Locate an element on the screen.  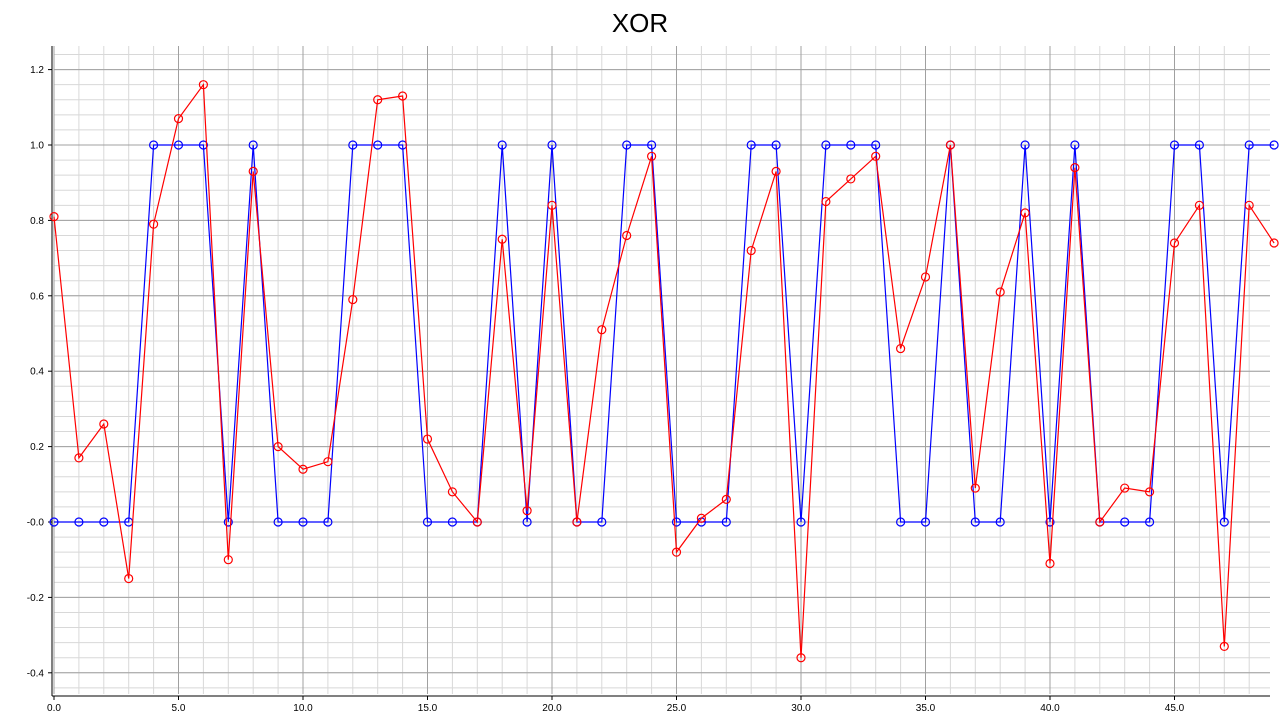
y-tick-label: 1.0 is located at coordinates (37, 146).